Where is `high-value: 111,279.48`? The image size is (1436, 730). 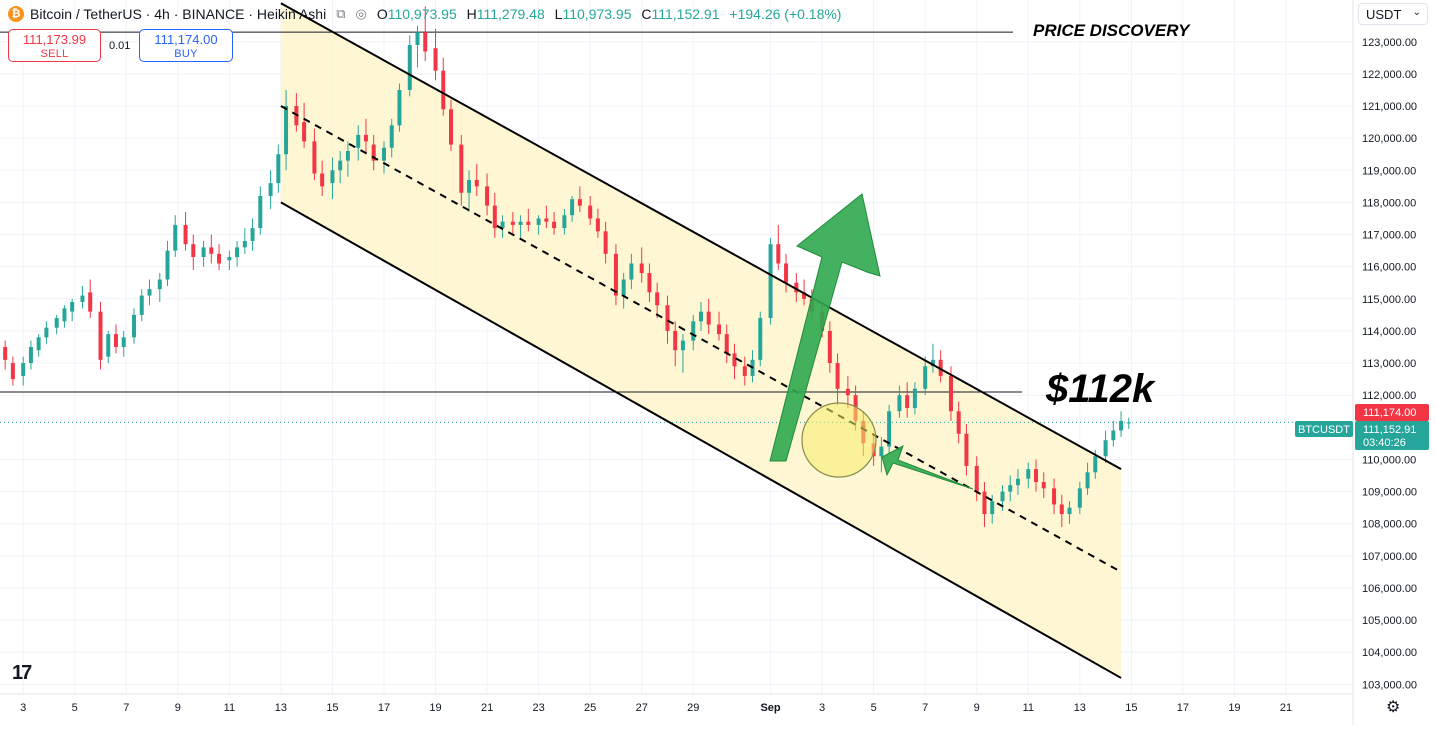 high-value: 111,279.48 is located at coordinates (510, 14).